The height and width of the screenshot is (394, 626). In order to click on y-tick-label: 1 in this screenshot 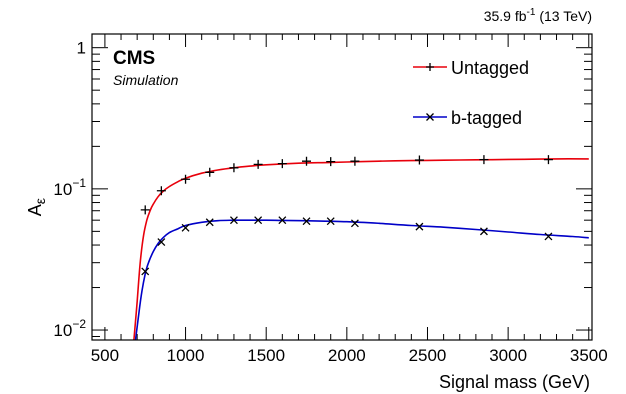, I will do `click(81, 48)`.